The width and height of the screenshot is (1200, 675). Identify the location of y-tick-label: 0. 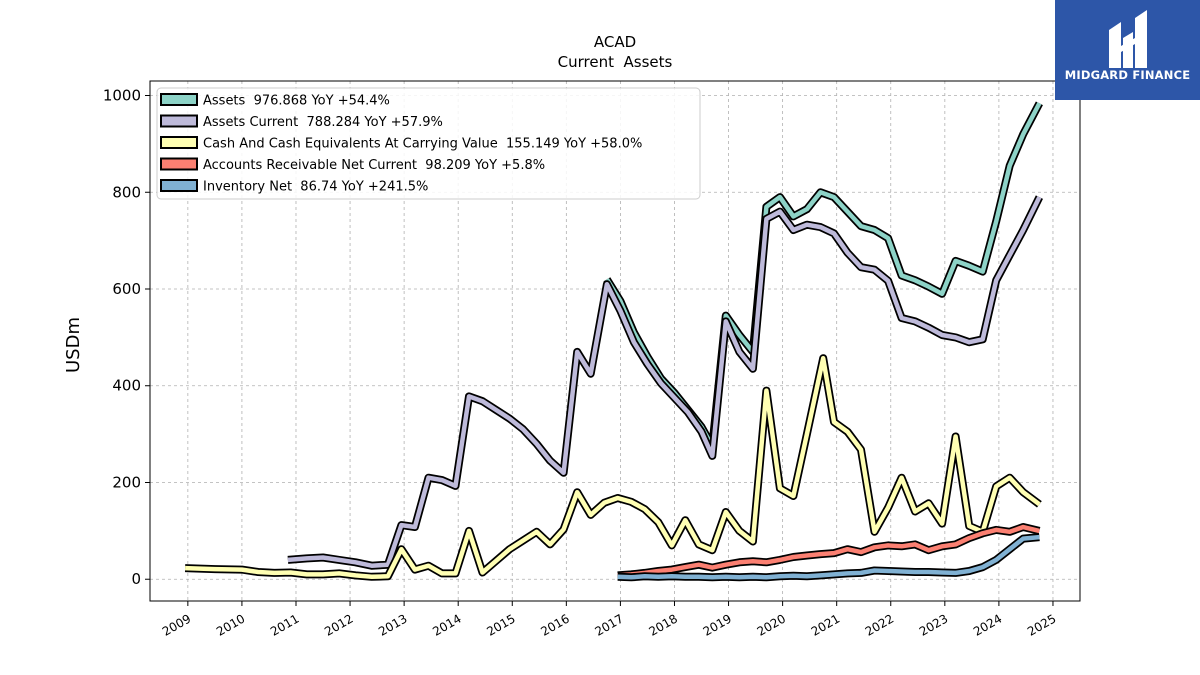
(136, 579).